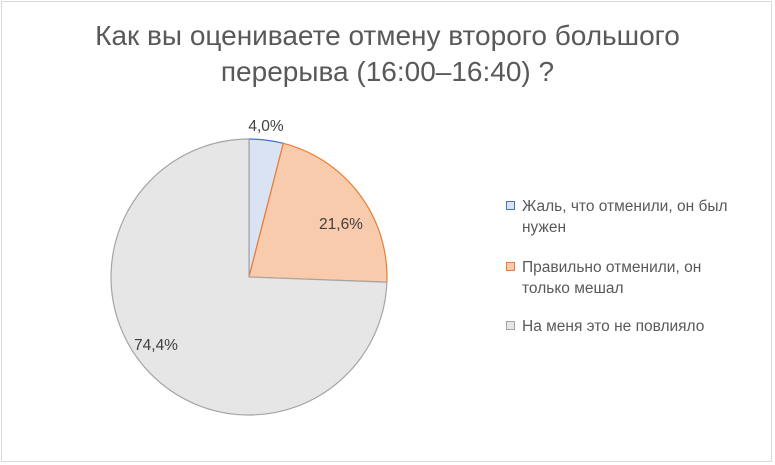 This screenshot has height=465, width=775. Describe the element at coordinates (156, 345) in the screenshot. I see `data-label-slice-3: 74,4%` at that location.